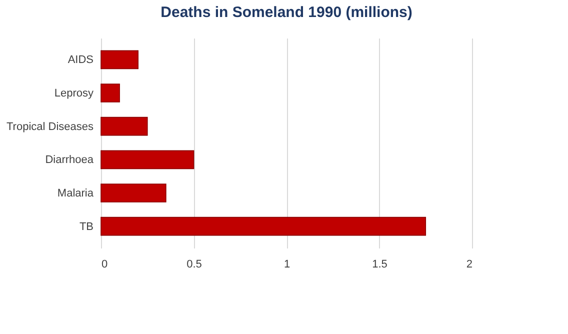  I want to click on x-tick-label: 1.5, so click(380, 264).